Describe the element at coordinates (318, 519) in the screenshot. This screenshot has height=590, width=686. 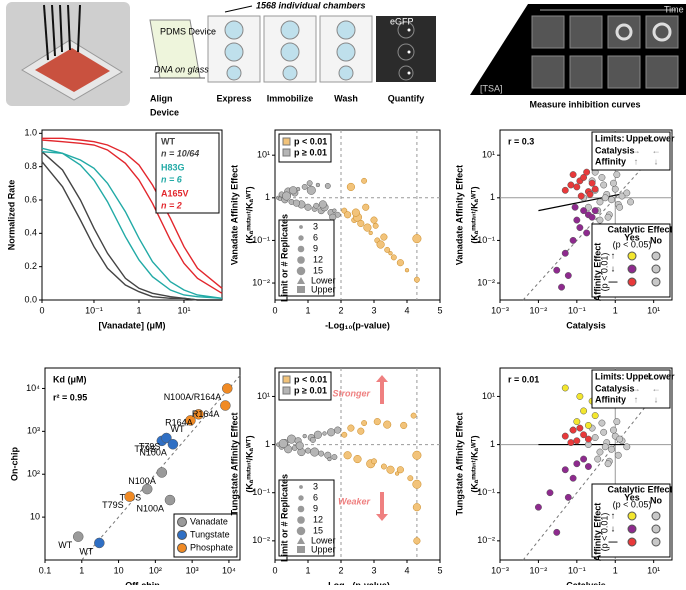
I see `size-legend-label: 12` at that location.